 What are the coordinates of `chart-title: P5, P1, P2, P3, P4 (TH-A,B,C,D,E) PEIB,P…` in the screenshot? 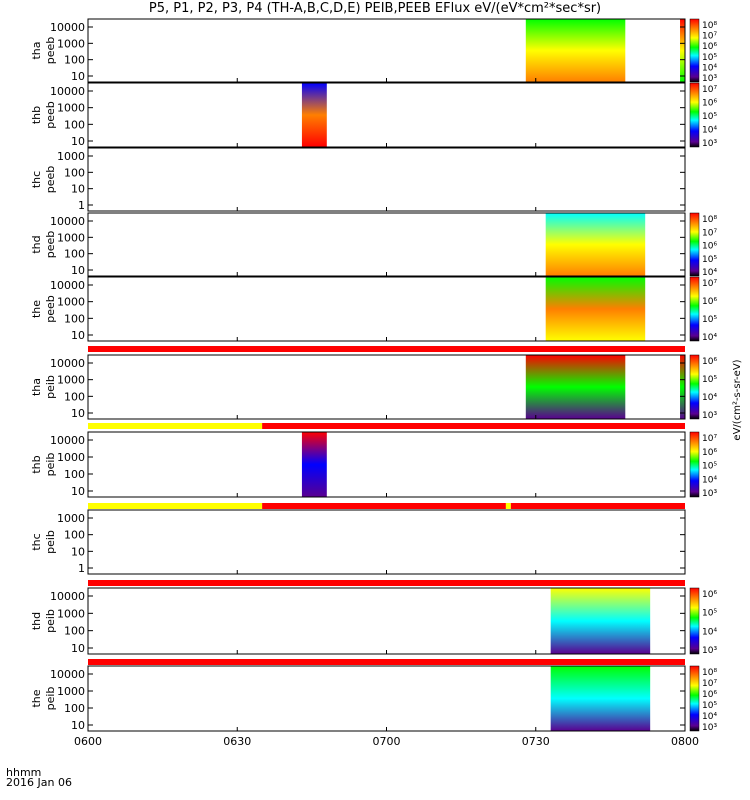 It's located at (375, 8).